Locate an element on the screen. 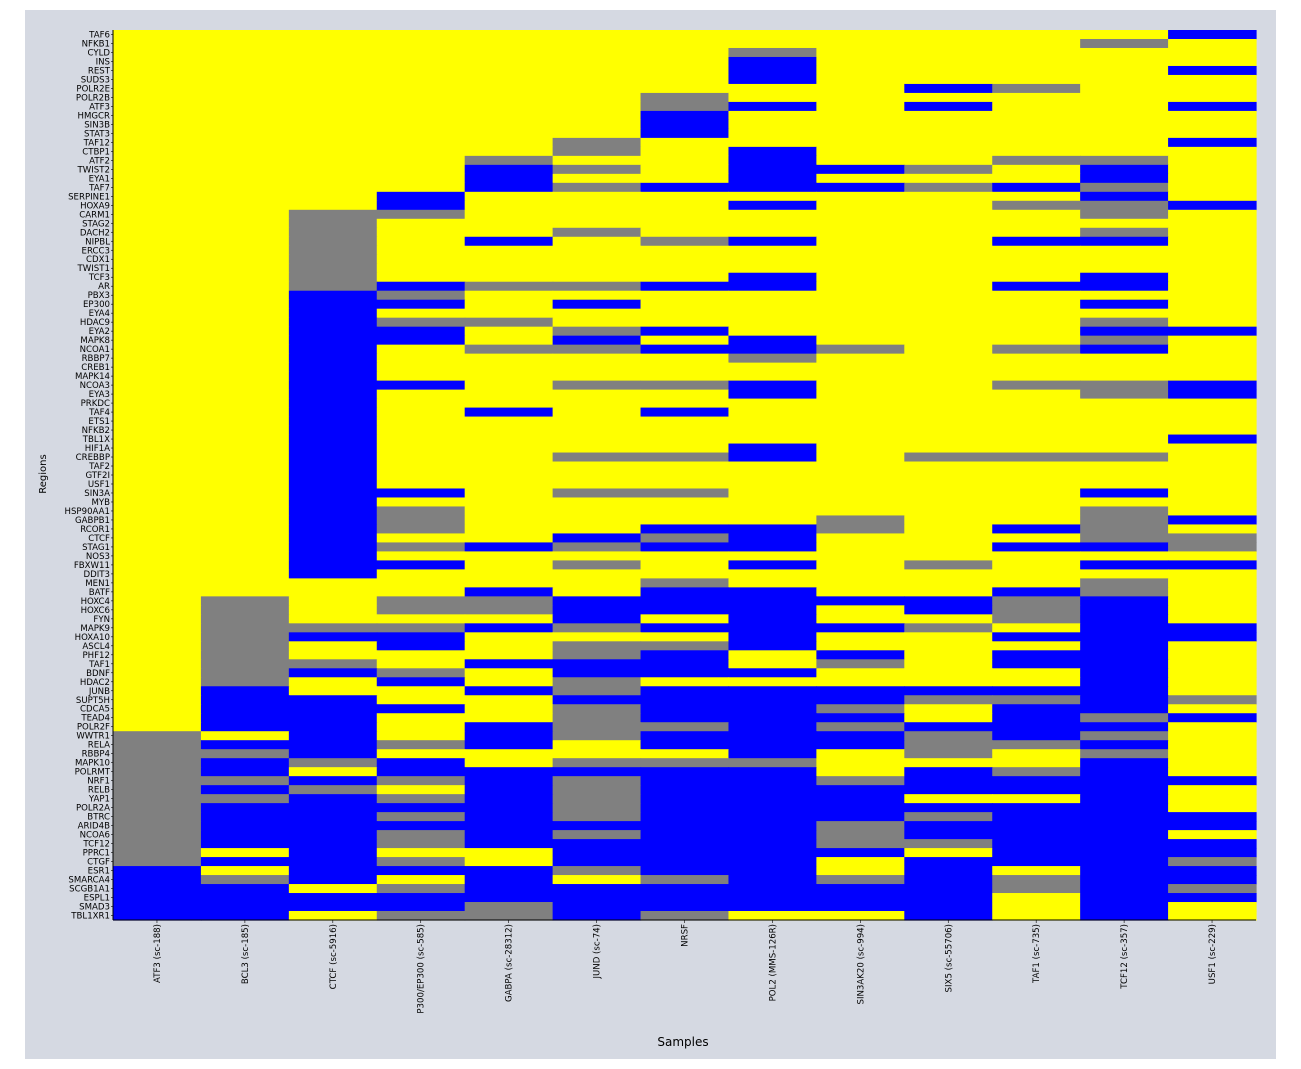  region-label: TCF3 is located at coordinates (99, 278).